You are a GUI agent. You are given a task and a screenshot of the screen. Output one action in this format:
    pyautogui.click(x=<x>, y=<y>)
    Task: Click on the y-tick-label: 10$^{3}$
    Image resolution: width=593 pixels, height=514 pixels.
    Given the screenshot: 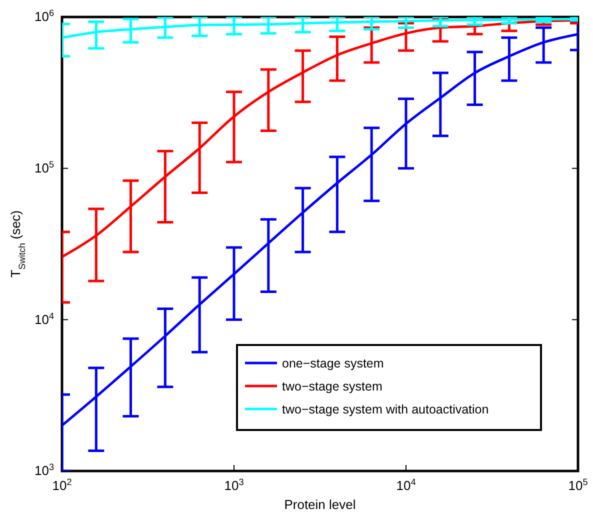 What is the action you would take?
    pyautogui.click(x=44, y=470)
    